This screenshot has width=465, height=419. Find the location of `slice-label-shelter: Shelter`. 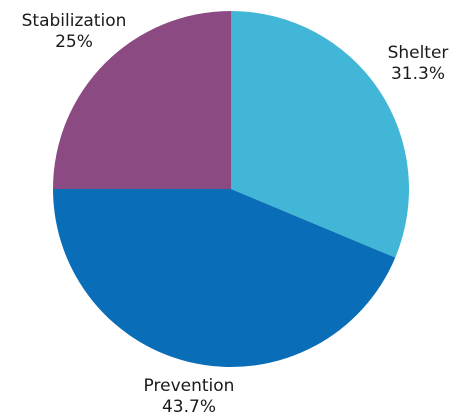

slice-label-shelter: Shelter is located at coordinates (418, 53).